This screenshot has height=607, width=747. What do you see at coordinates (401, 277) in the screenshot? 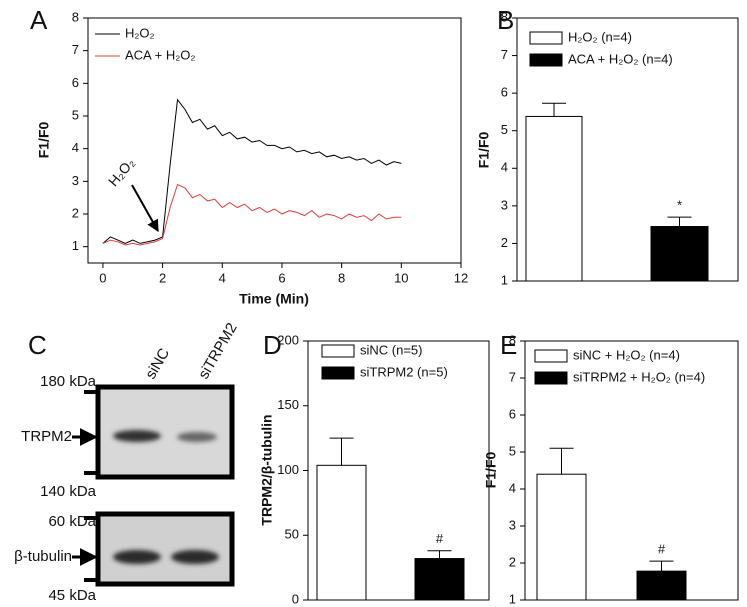
I see `x-tick-label: 10` at bounding box center [401, 277].